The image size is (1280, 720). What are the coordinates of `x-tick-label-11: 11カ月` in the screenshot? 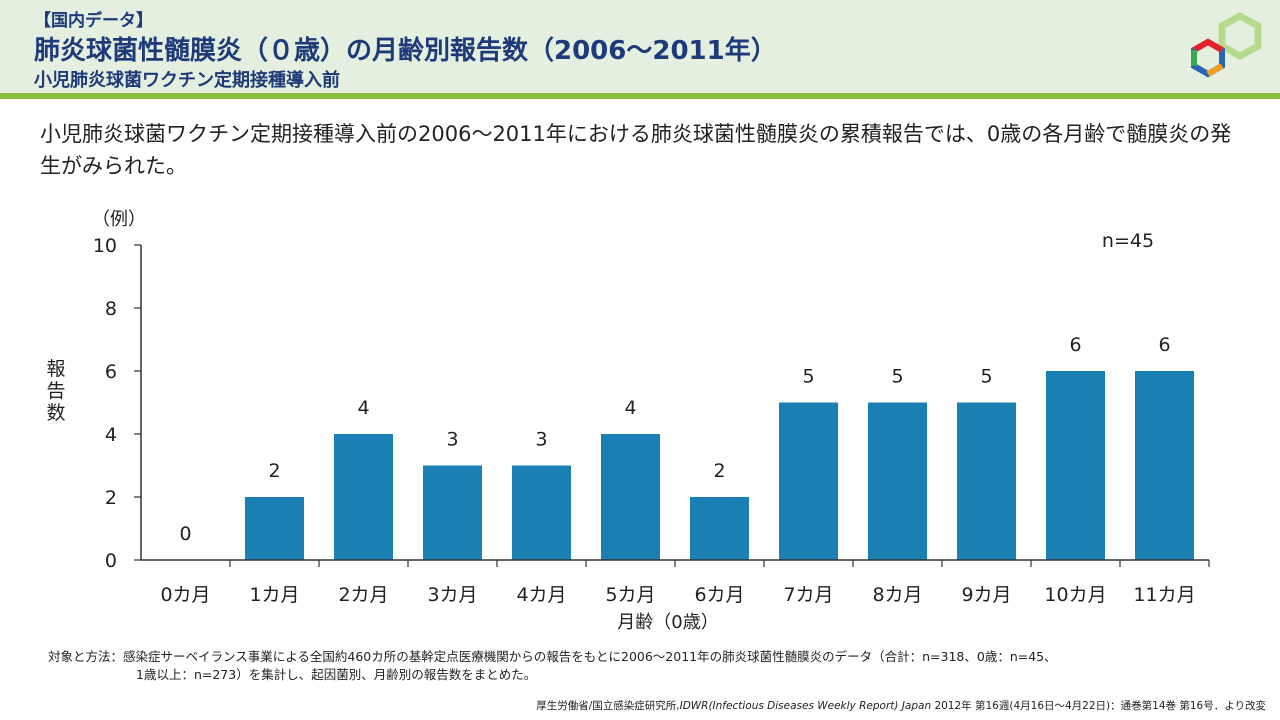 It's located at (1164, 595).